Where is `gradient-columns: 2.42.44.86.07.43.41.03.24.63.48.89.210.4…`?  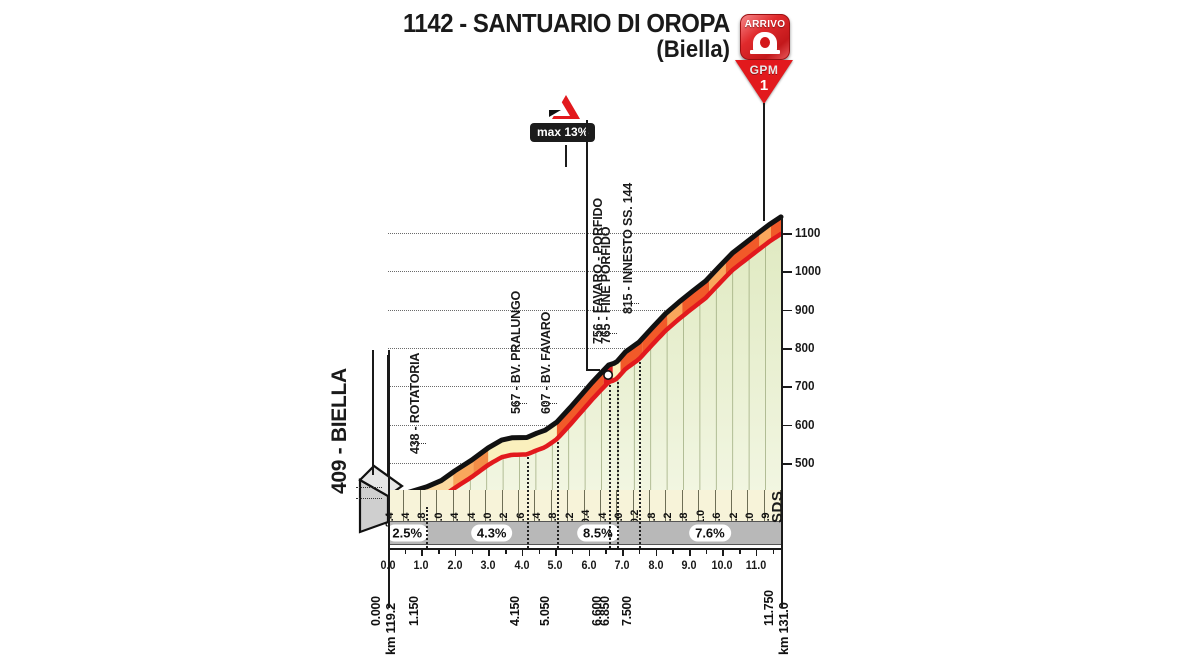 gradient-columns: 2.42.44.86.07.43.41.03.24.63.48.89.210.4… is located at coordinates (582, 510).